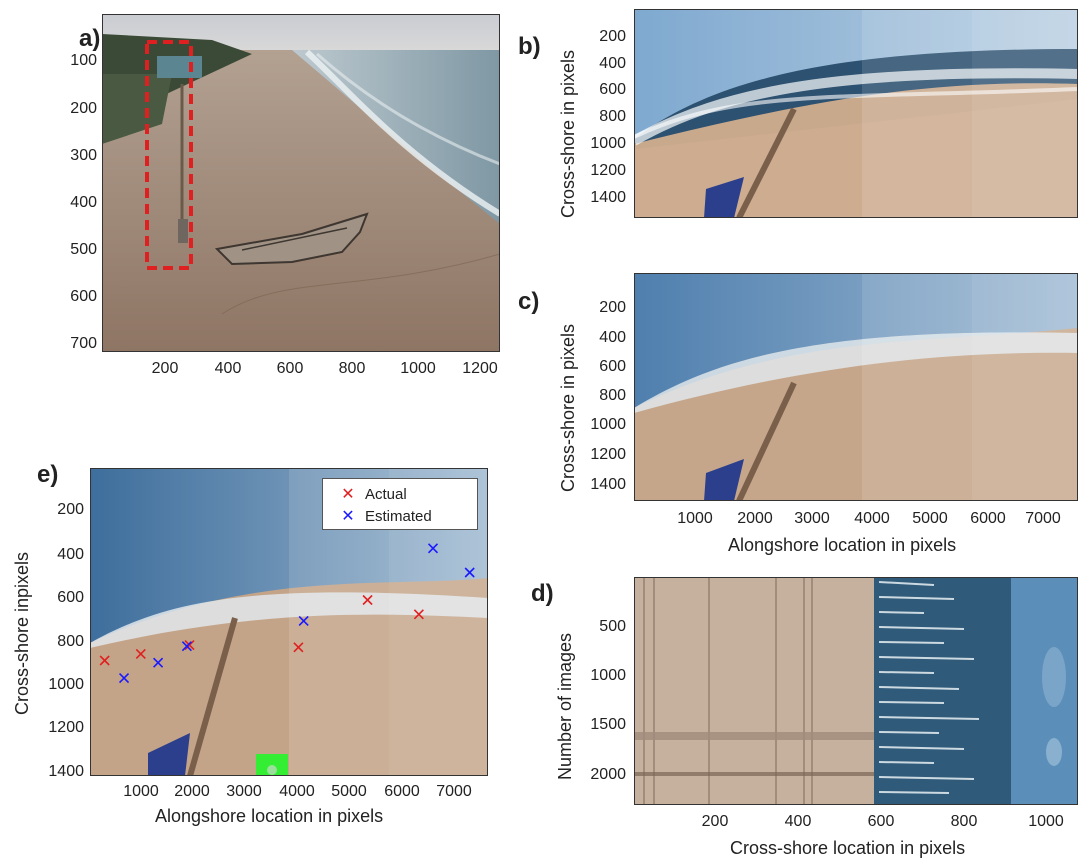 This screenshot has width=1081, height=864. Describe the element at coordinates (930, 518) in the screenshot. I see `panel-c-xtick: 5000` at that location.